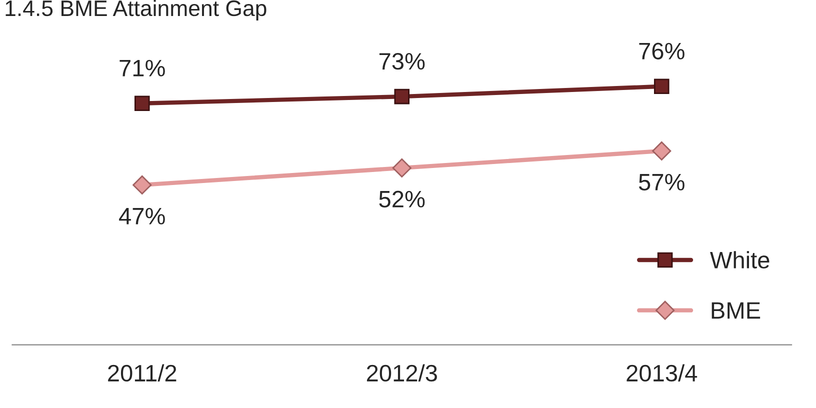  What do you see at coordinates (662, 373) in the screenshot?
I see `x-tick-label: 2013/4` at bounding box center [662, 373].